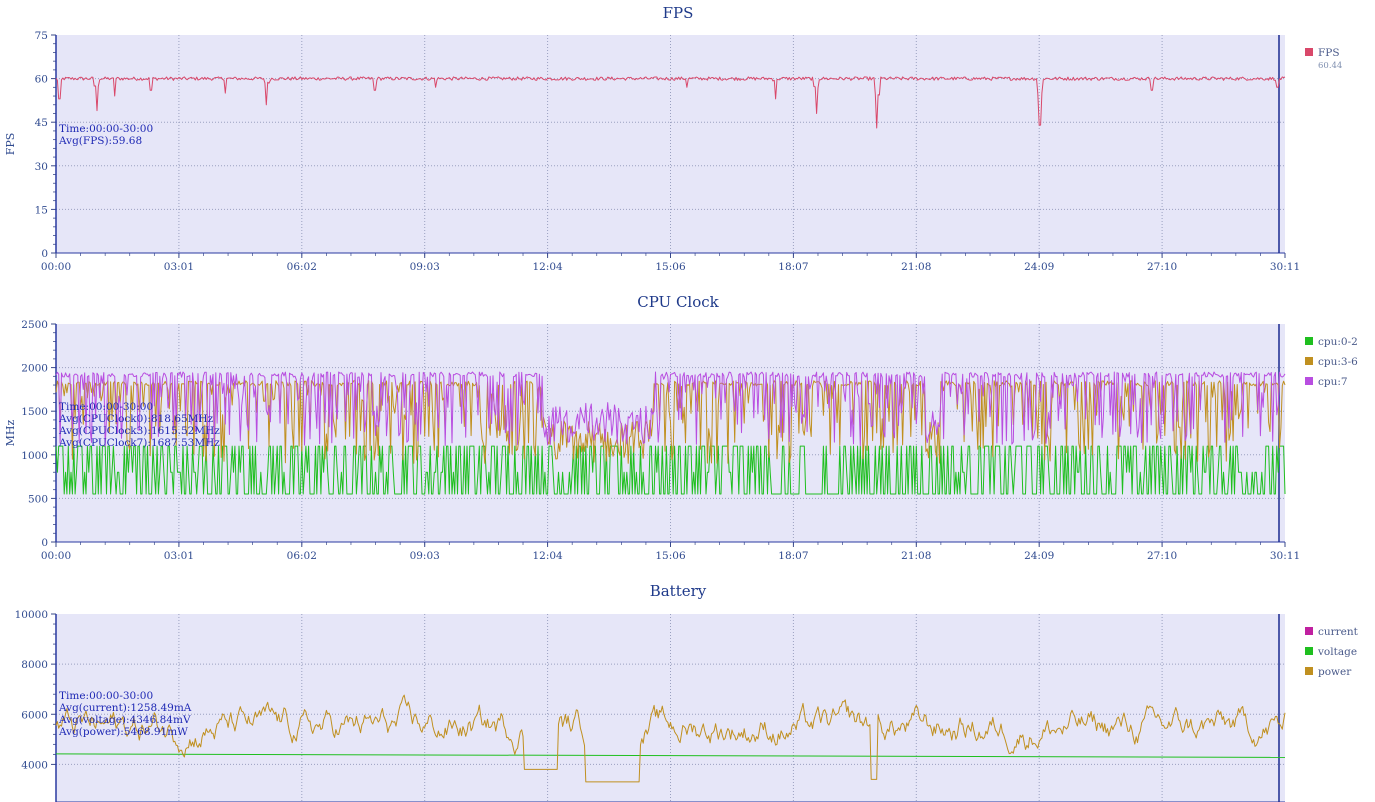 This screenshot has height=802, width=1375. Describe the element at coordinates (34, 456) in the screenshot. I see `y-tick-label: 1000` at that location.